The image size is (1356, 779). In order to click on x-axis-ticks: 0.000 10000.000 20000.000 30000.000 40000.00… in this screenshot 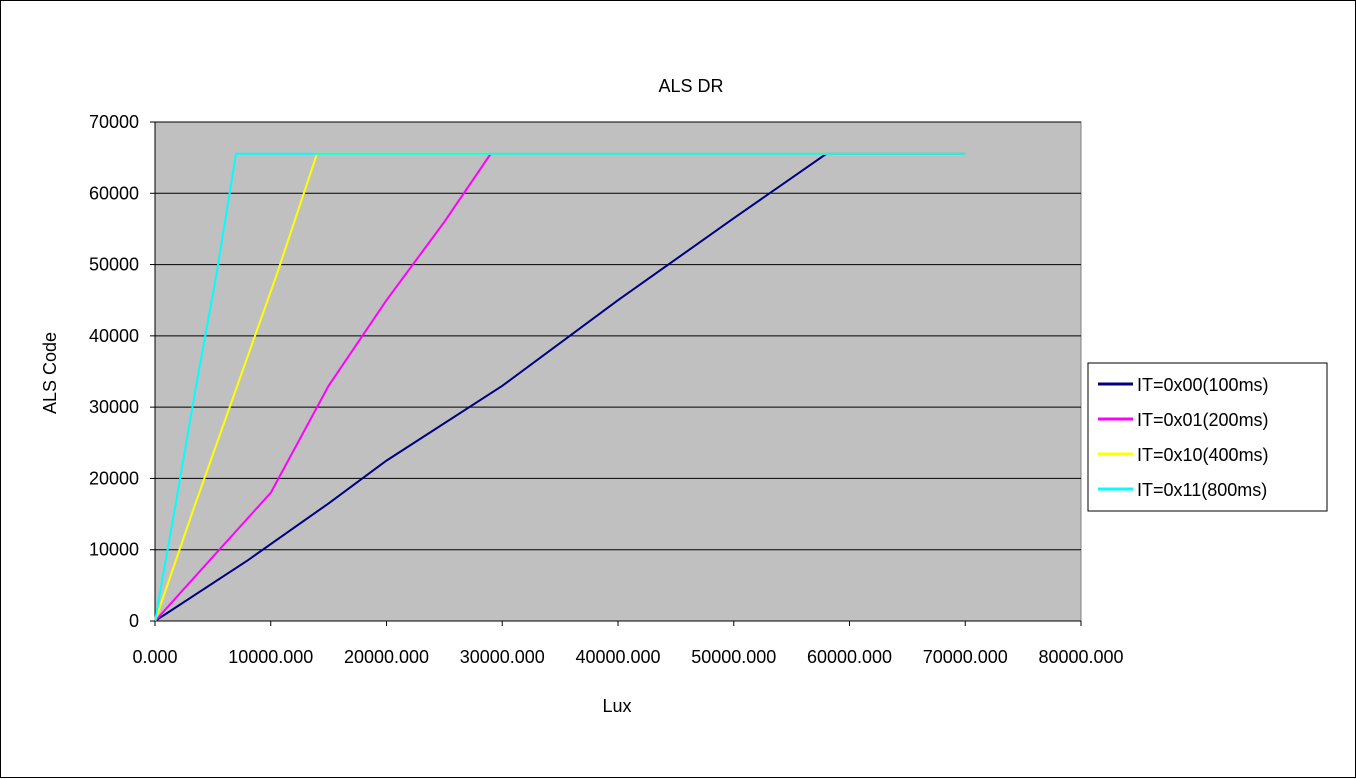, I will do `click(628, 644)`.